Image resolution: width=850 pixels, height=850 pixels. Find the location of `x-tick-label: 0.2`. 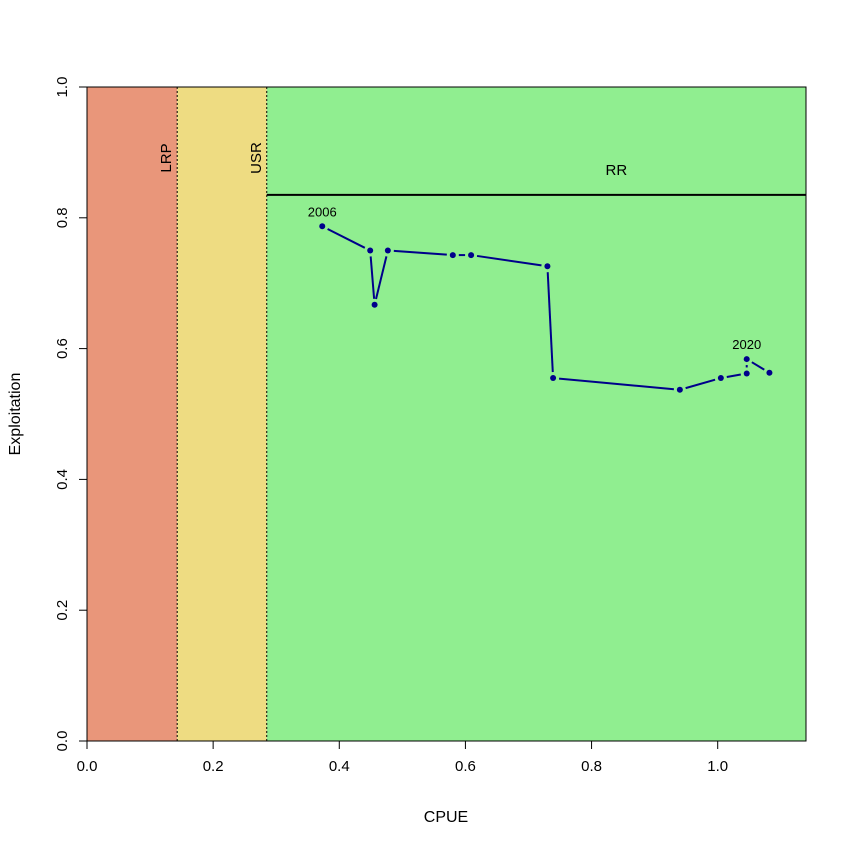

x-tick-label: 0.2 is located at coordinates (213, 766).